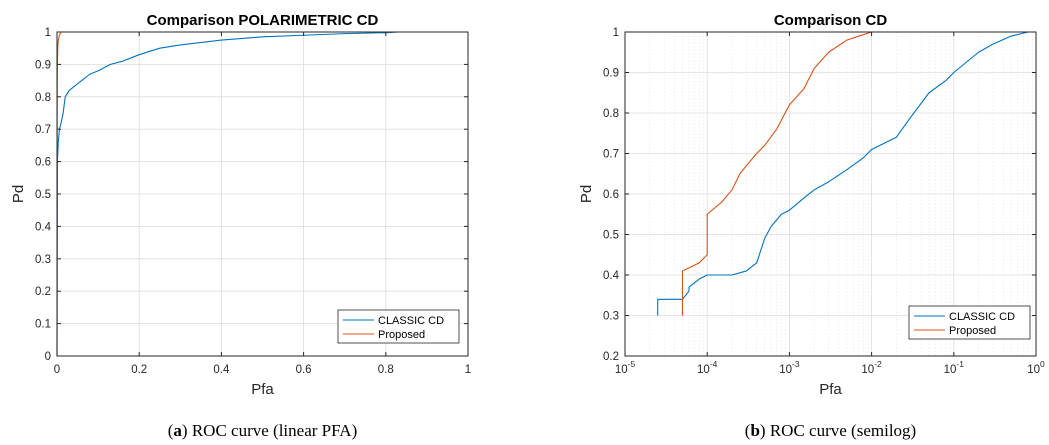 The image size is (1049, 445). What do you see at coordinates (841, 430) in the screenshot?
I see `caption-text: ROC curve (semilog)` at bounding box center [841, 430].